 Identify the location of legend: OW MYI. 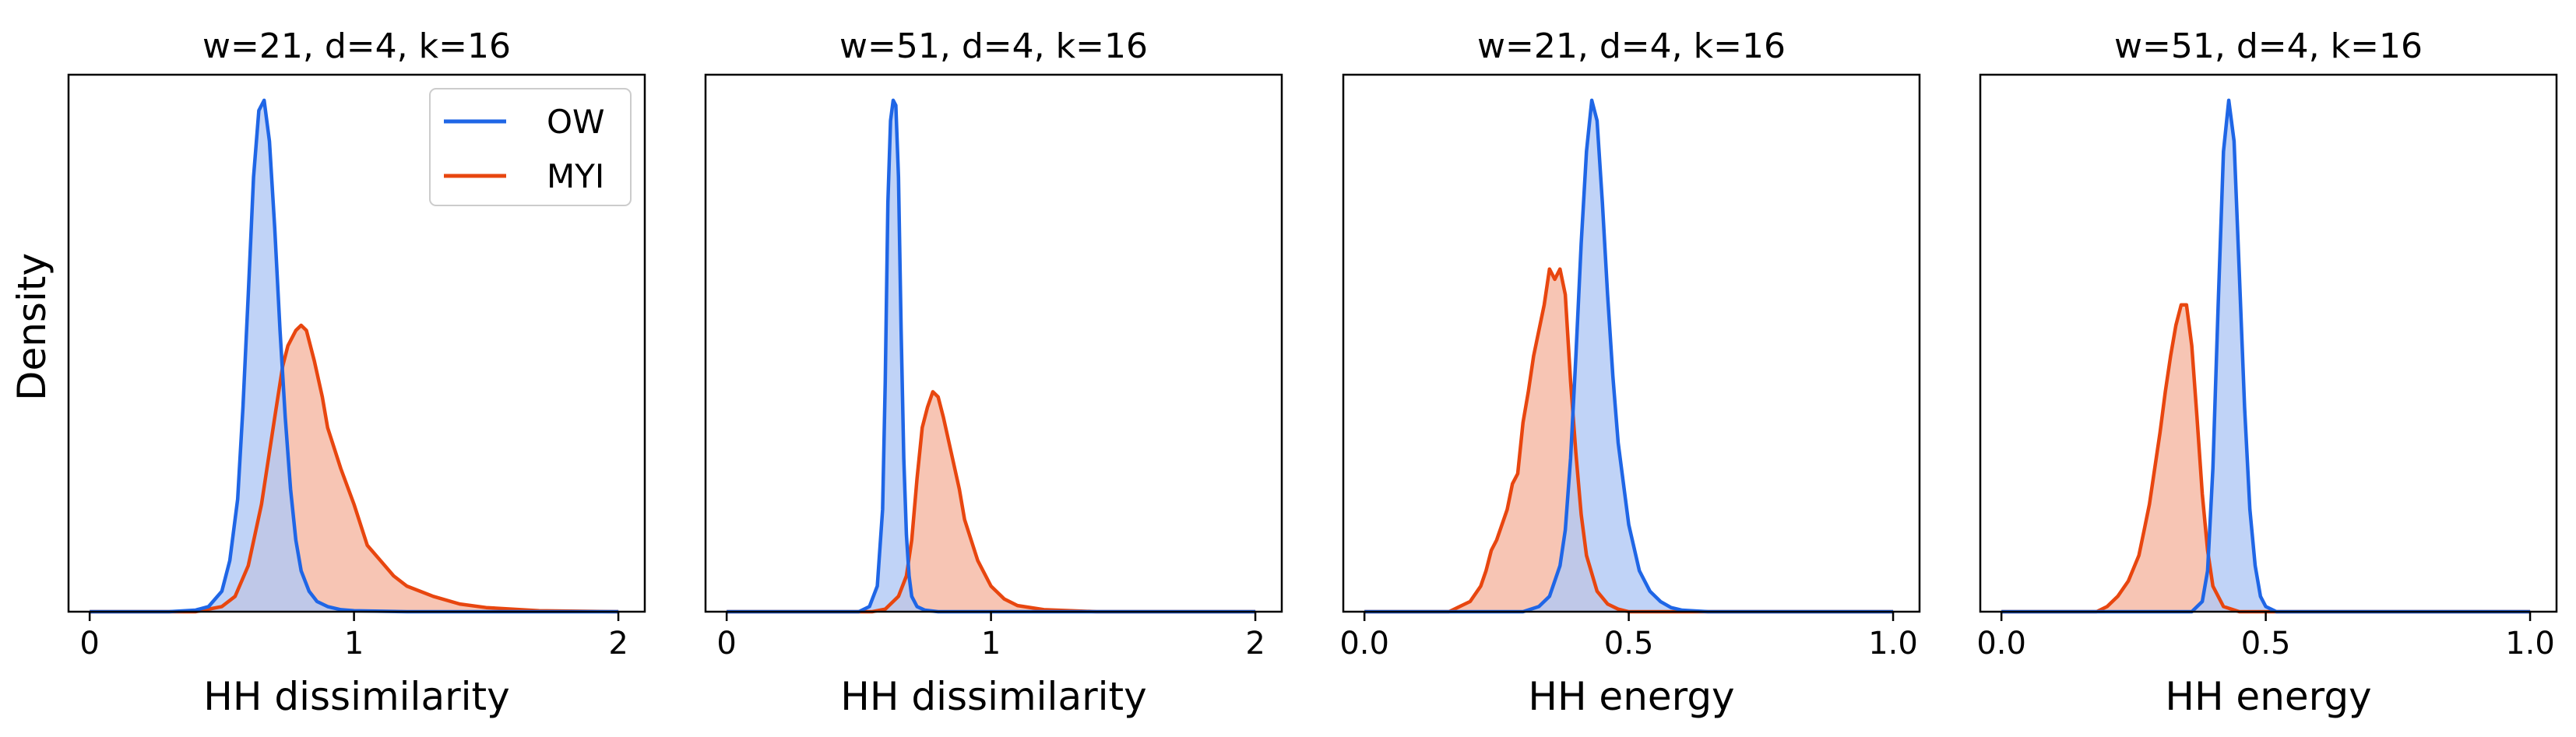
(530, 147).